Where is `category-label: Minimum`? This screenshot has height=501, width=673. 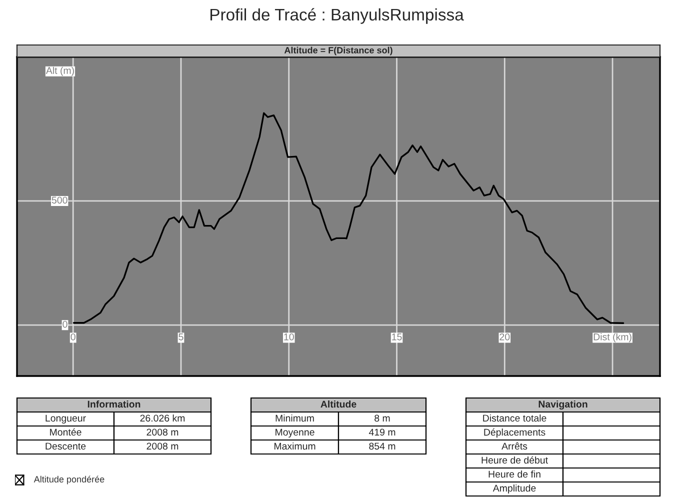 category-label: Minimum is located at coordinates (295, 418).